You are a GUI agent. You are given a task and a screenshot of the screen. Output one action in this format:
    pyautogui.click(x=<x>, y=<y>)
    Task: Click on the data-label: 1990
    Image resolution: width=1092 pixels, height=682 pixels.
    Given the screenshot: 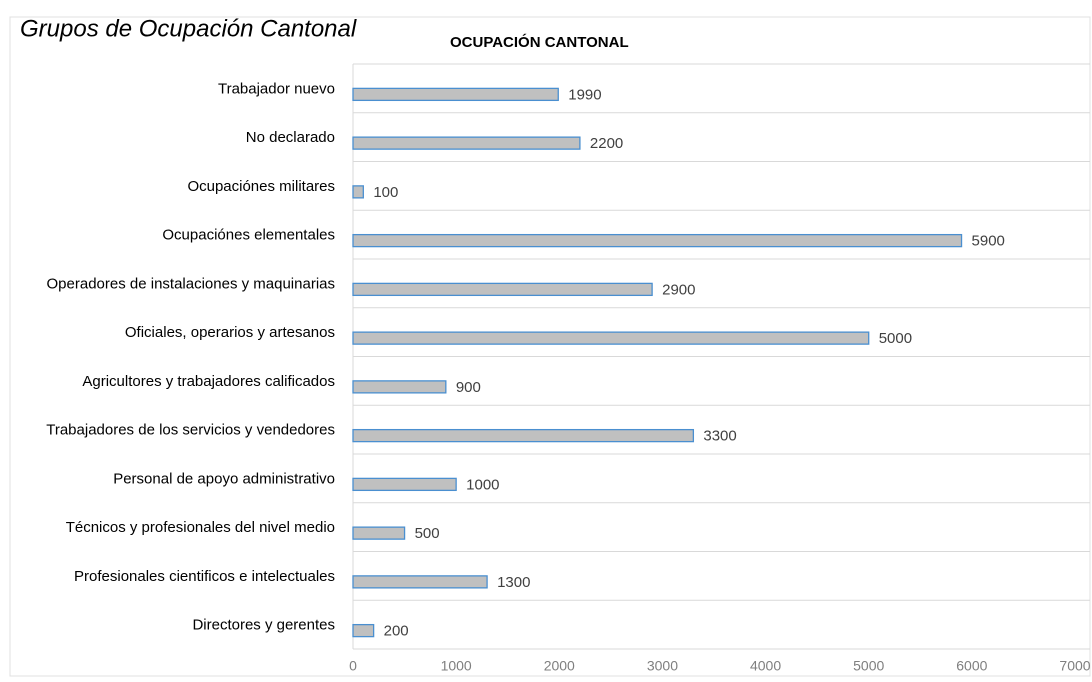 What is the action you would take?
    pyautogui.click(x=584, y=94)
    